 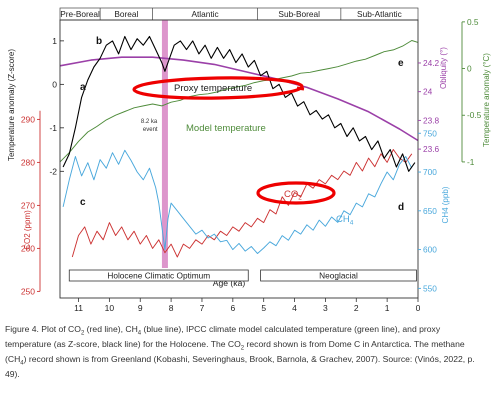 What do you see at coordinates (401, 207) in the screenshot?
I see `panel-label-d: d` at bounding box center [401, 207].